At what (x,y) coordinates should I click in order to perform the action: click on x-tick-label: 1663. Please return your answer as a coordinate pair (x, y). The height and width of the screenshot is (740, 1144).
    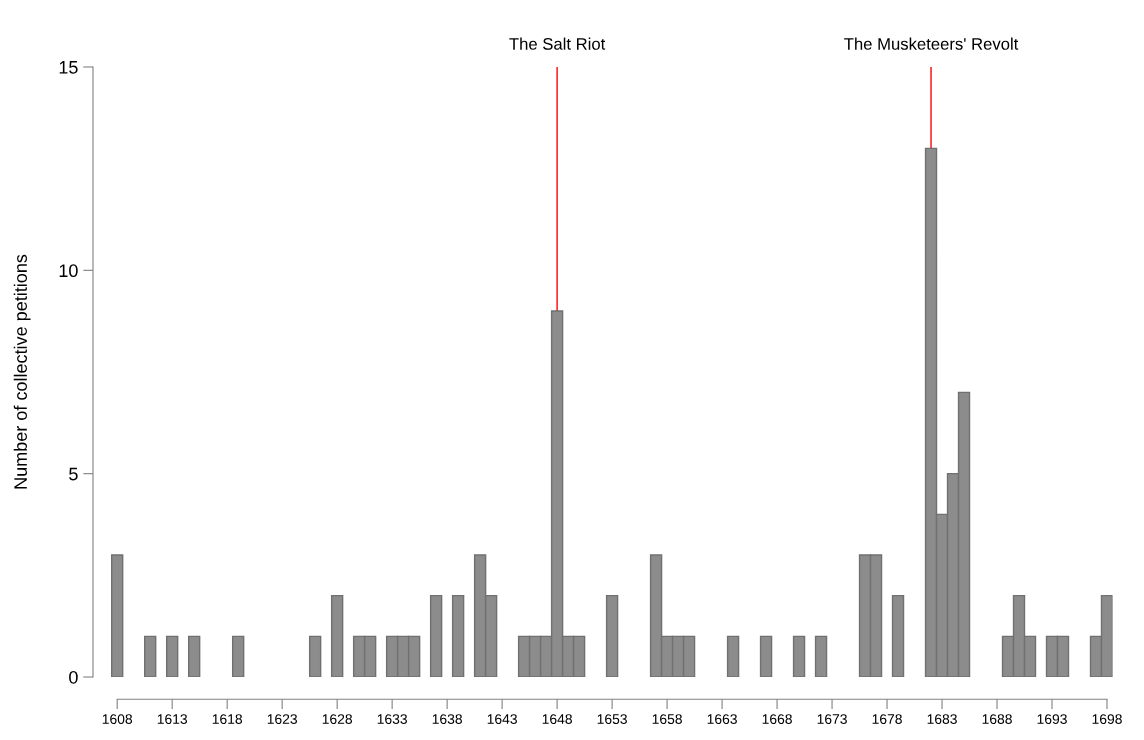
    Looking at the image, I should click on (722, 719).